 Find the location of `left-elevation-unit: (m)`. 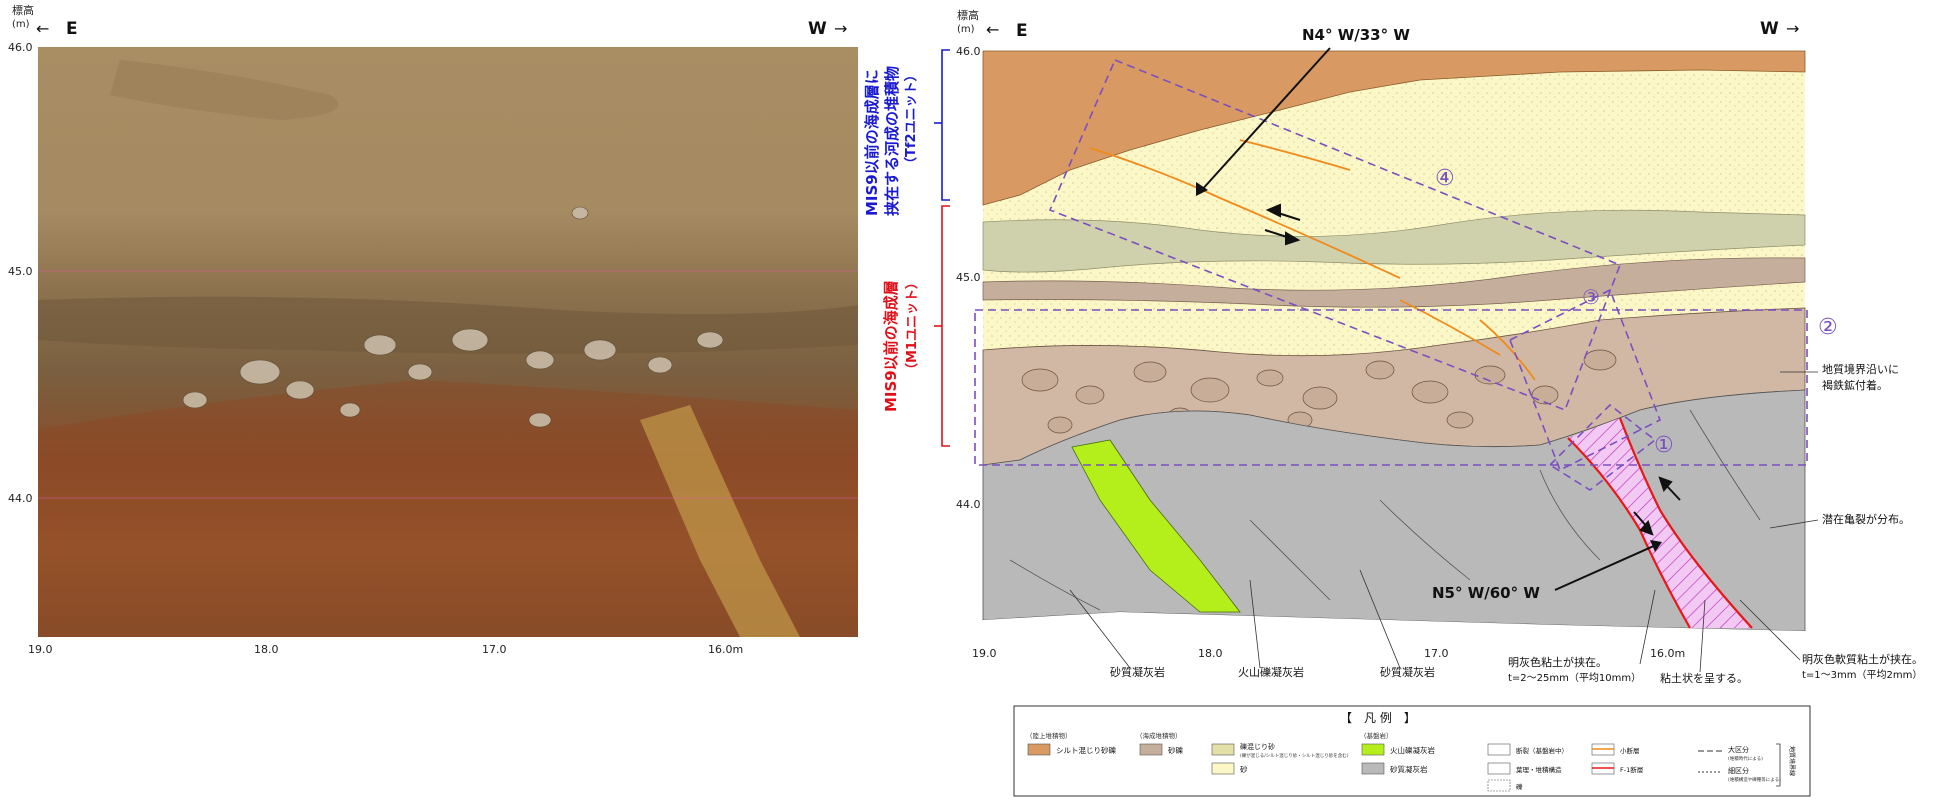

left-elevation-unit: (m) is located at coordinates (21, 24).